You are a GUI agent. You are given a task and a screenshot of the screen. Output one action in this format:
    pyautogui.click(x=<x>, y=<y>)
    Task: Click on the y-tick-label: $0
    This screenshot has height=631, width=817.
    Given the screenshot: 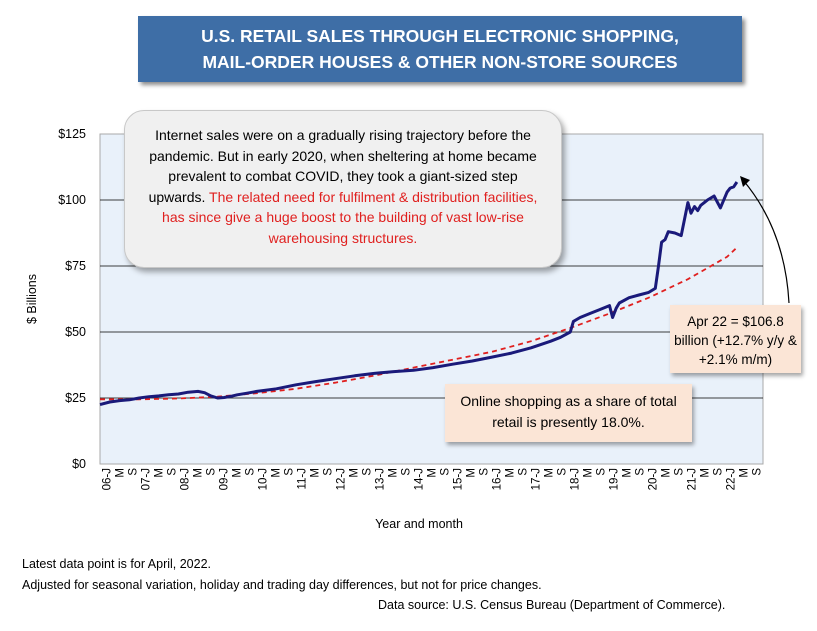 What is the action you would take?
    pyautogui.click(x=79, y=464)
    